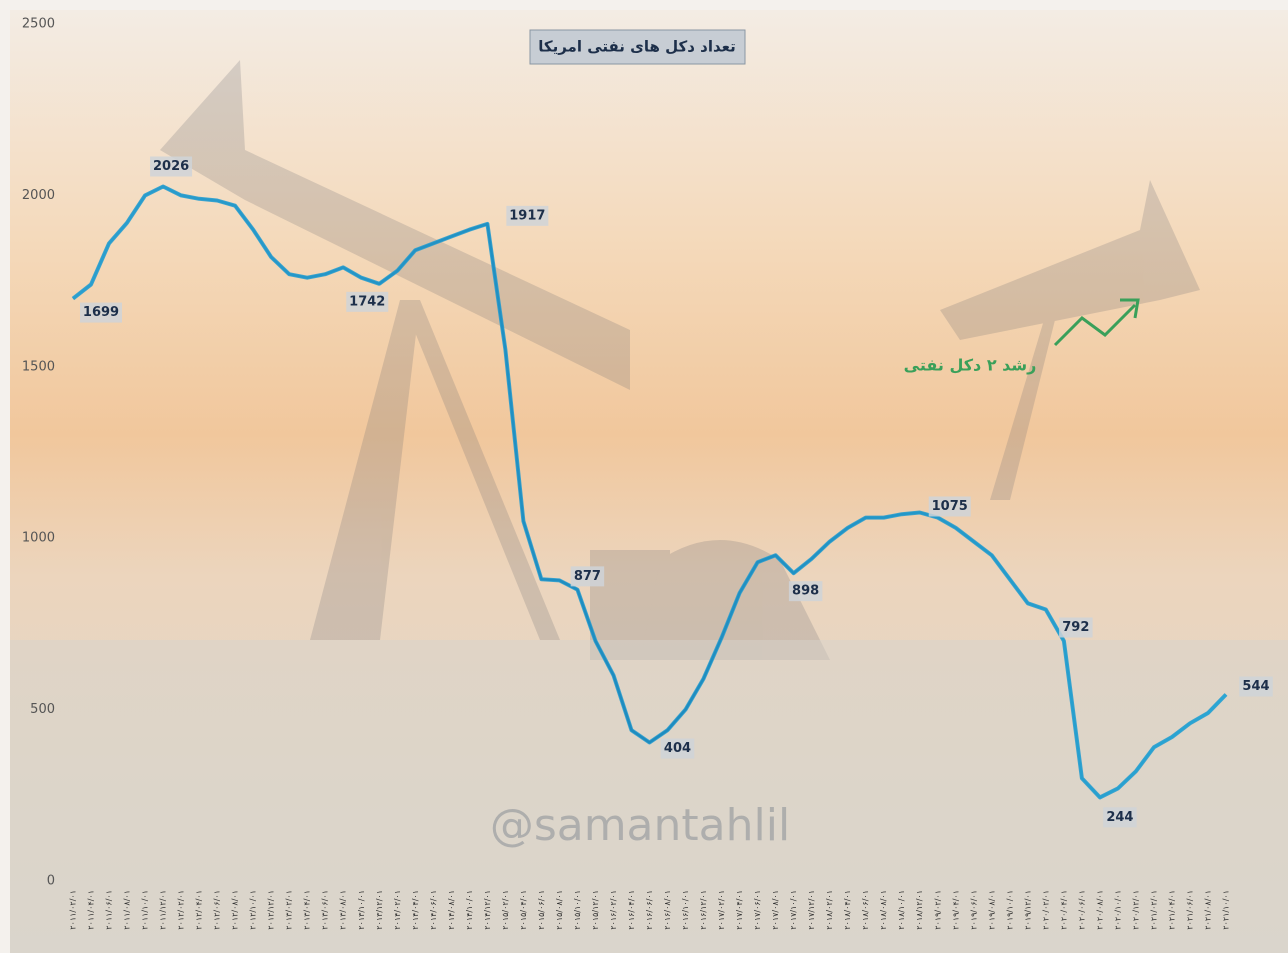 The height and width of the screenshot is (953, 1288). I want to click on value-label: 898, so click(805, 591).